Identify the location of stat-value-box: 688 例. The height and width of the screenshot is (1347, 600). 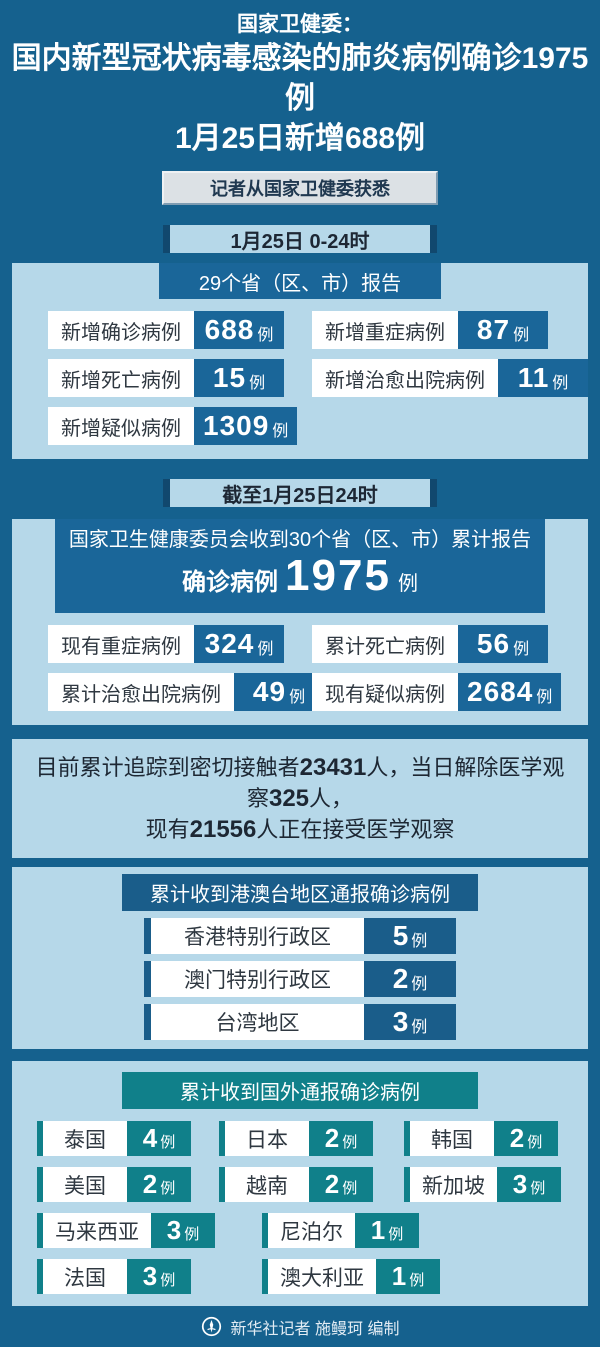
(239, 330).